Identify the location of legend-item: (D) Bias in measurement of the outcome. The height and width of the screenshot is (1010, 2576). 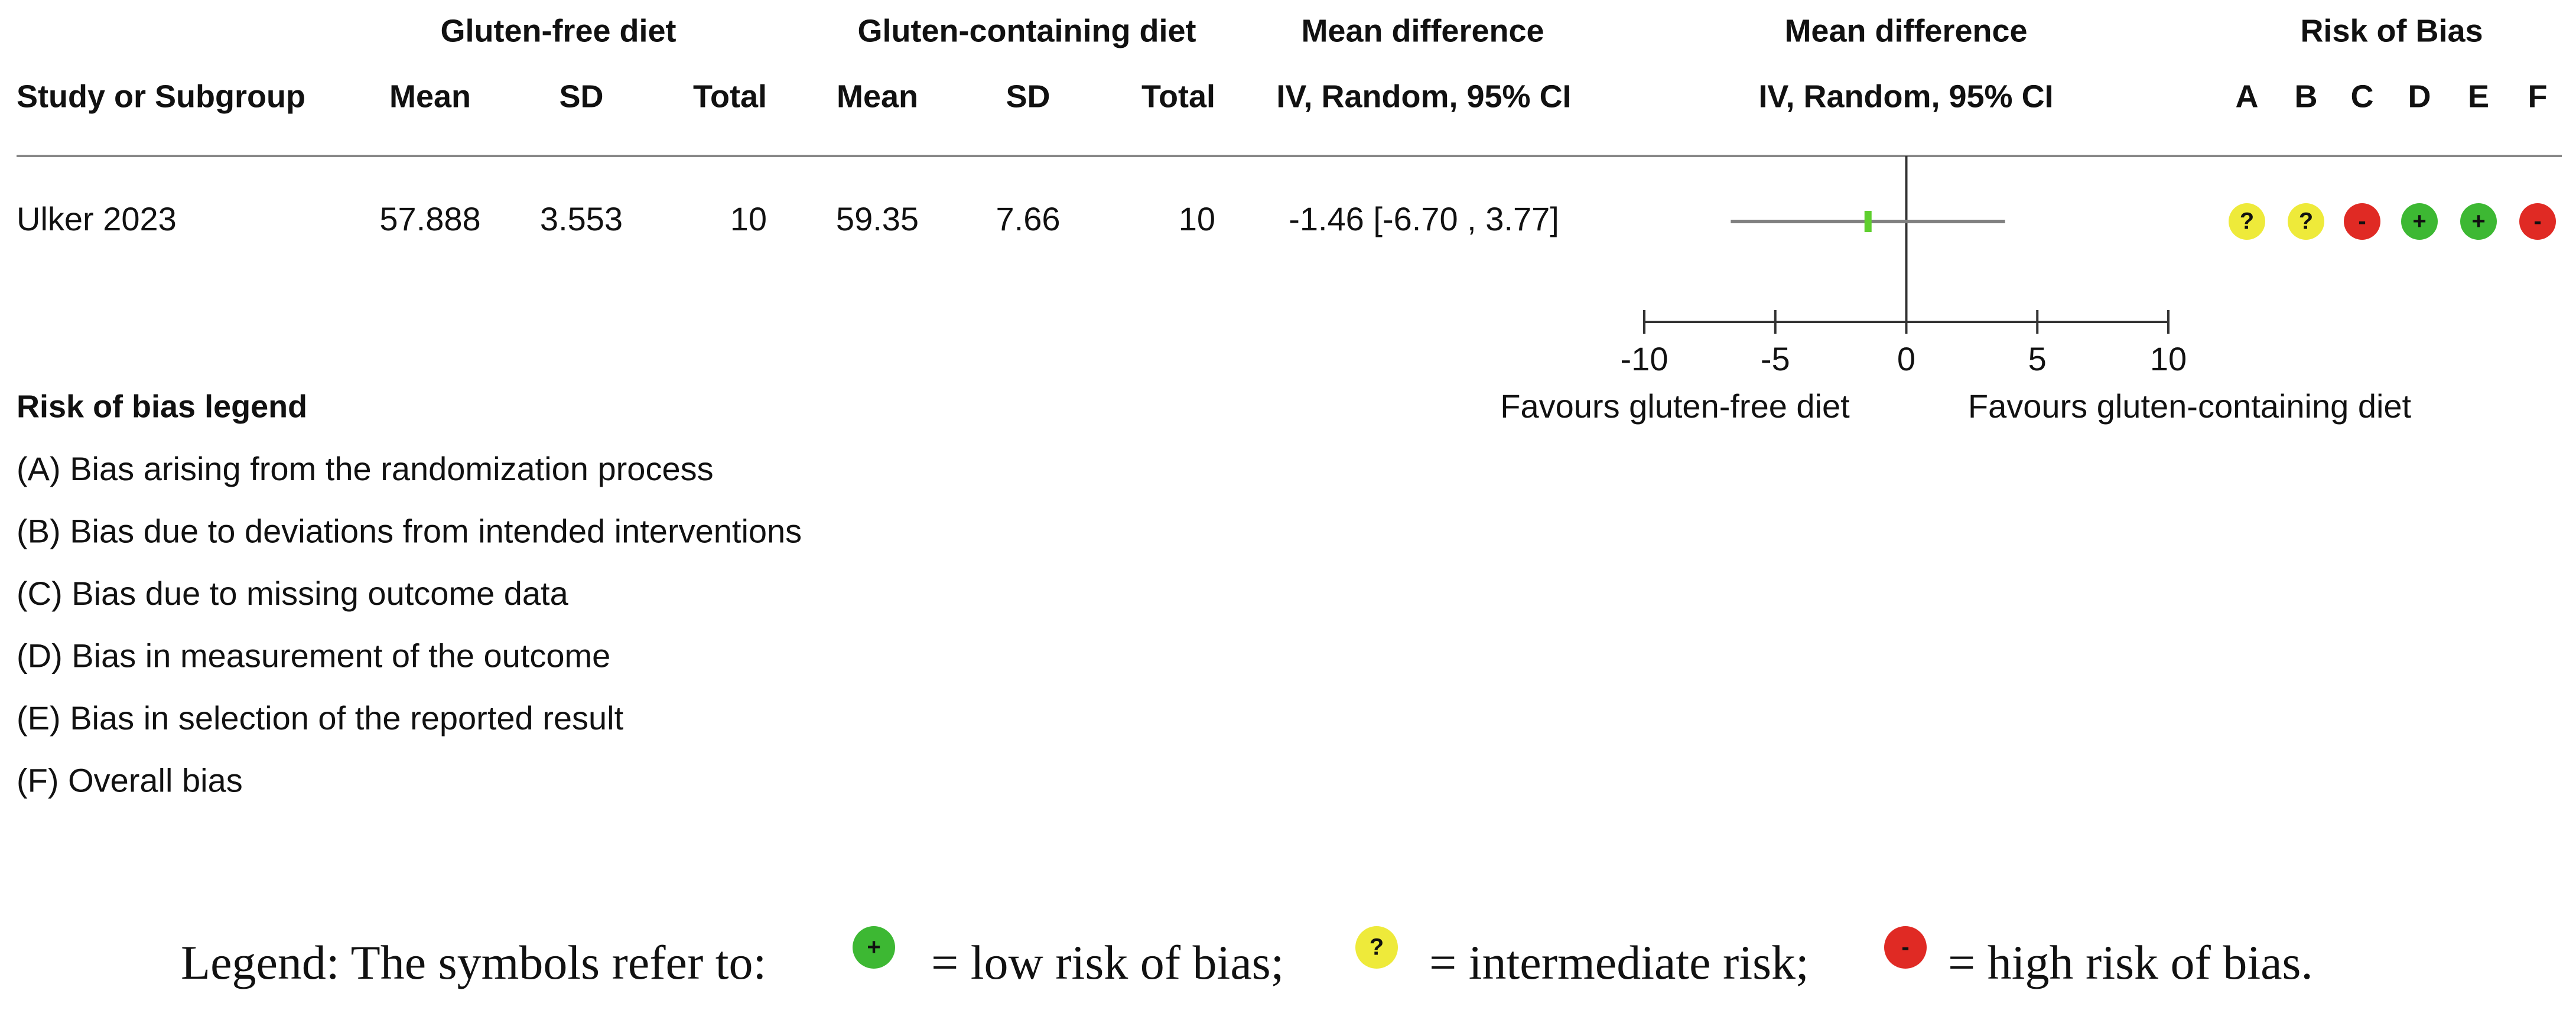
(313, 655).